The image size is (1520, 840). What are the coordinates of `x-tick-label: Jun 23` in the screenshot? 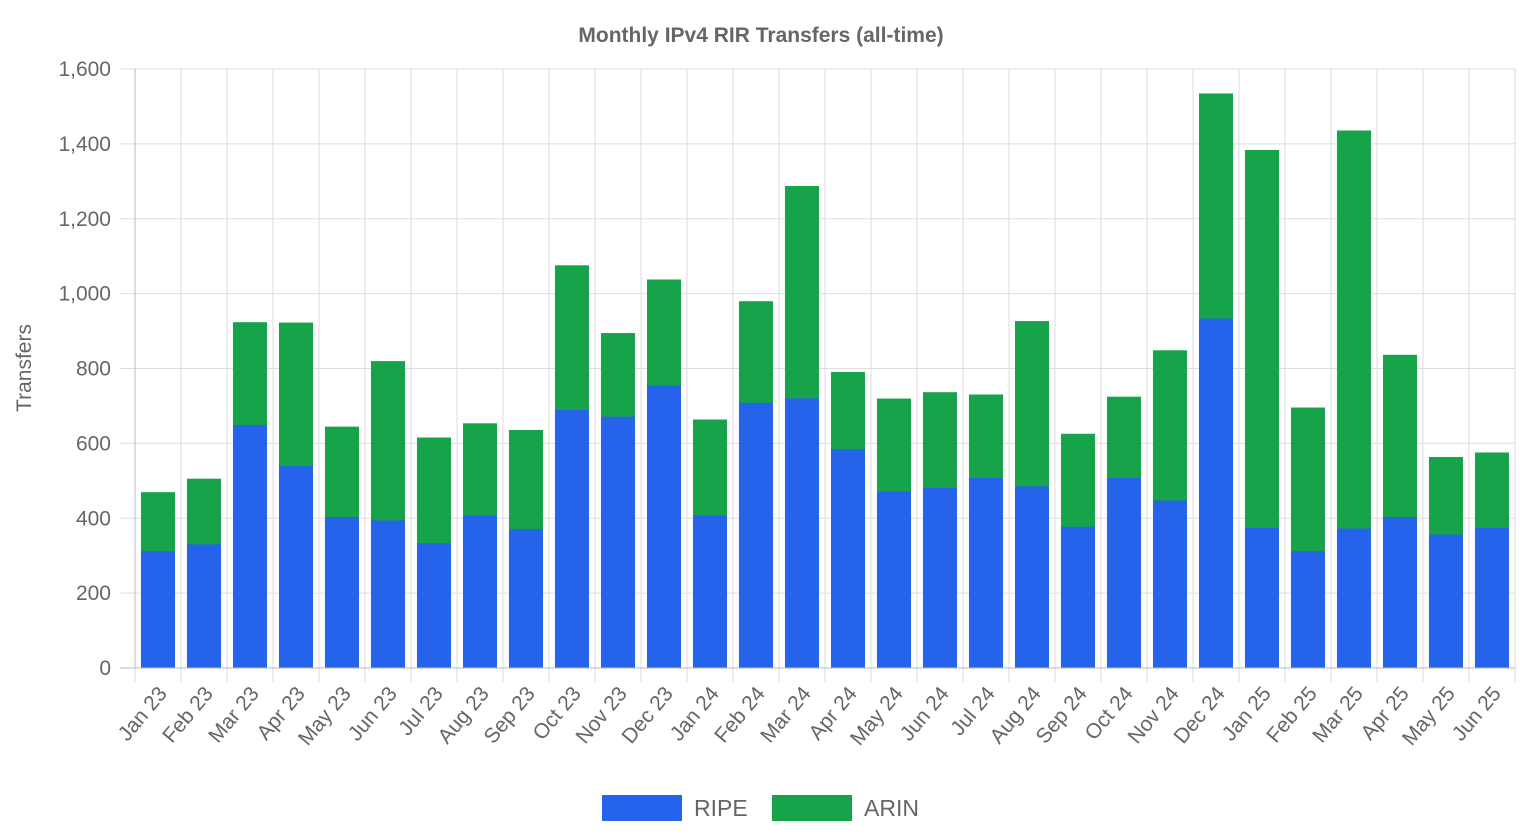 It's located at (373, 713).